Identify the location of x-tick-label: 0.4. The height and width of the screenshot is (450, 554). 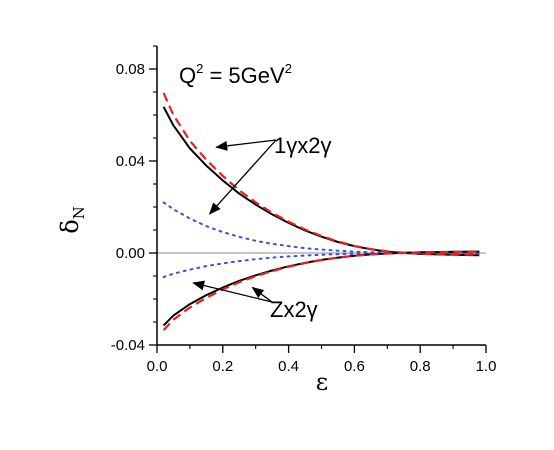
(288, 366).